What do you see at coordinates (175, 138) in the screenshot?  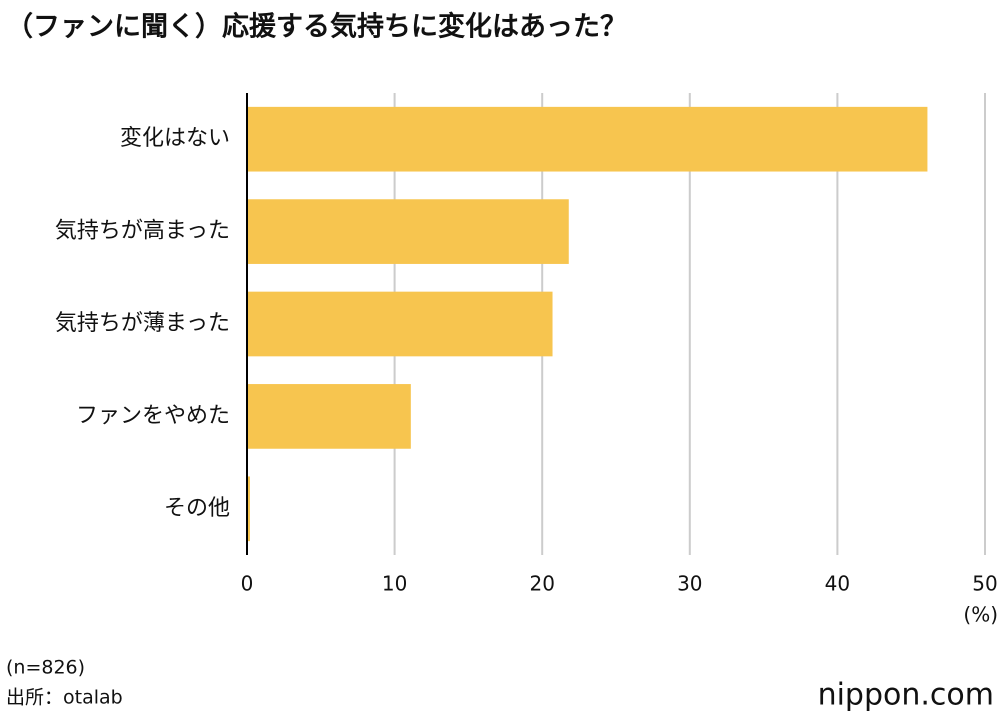 I see `y-tick-label: 変化はない` at bounding box center [175, 138].